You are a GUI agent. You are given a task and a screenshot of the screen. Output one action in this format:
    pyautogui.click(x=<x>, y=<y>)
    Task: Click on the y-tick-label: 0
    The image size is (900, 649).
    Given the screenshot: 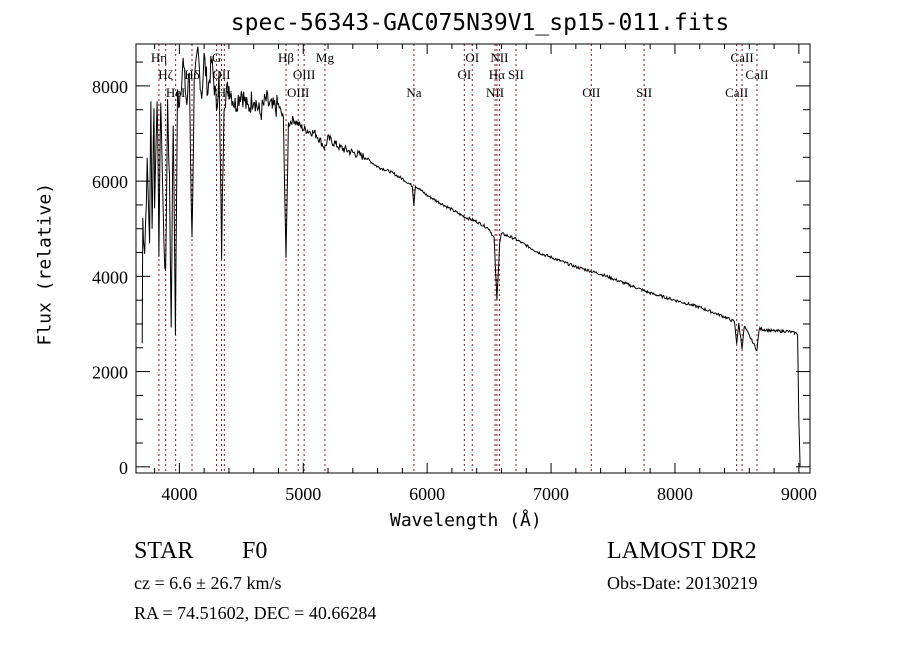 What is the action you would take?
    pyautogui.click(x=123, y=468)
    